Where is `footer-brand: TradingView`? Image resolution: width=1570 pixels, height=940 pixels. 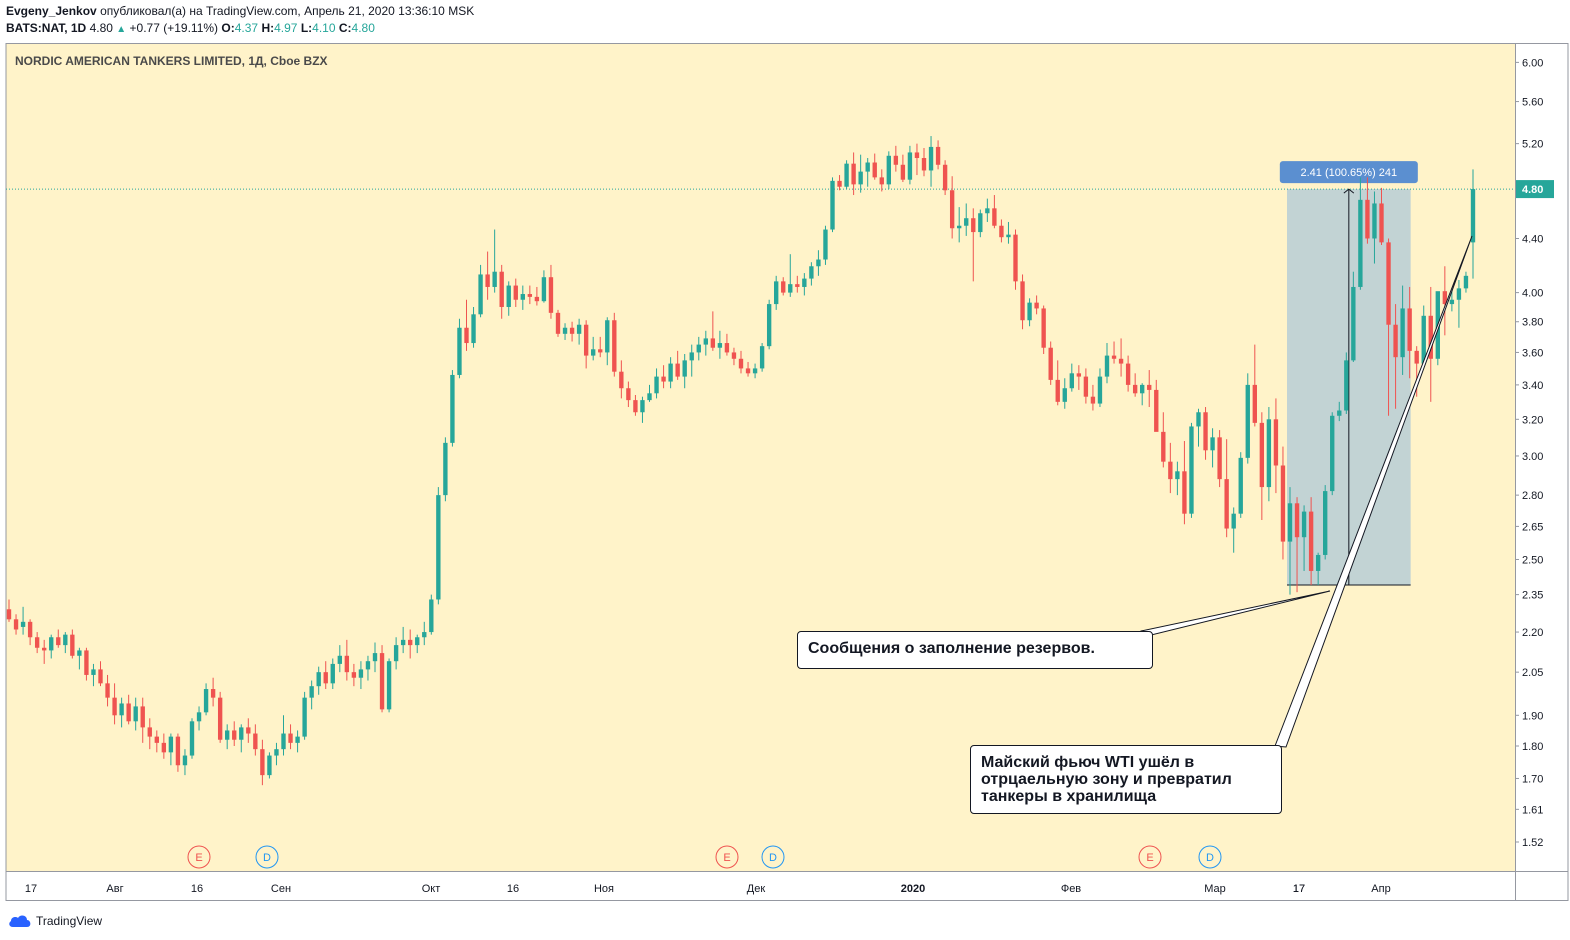 footer-brand: TradingView is located at coordinates (55, 921).